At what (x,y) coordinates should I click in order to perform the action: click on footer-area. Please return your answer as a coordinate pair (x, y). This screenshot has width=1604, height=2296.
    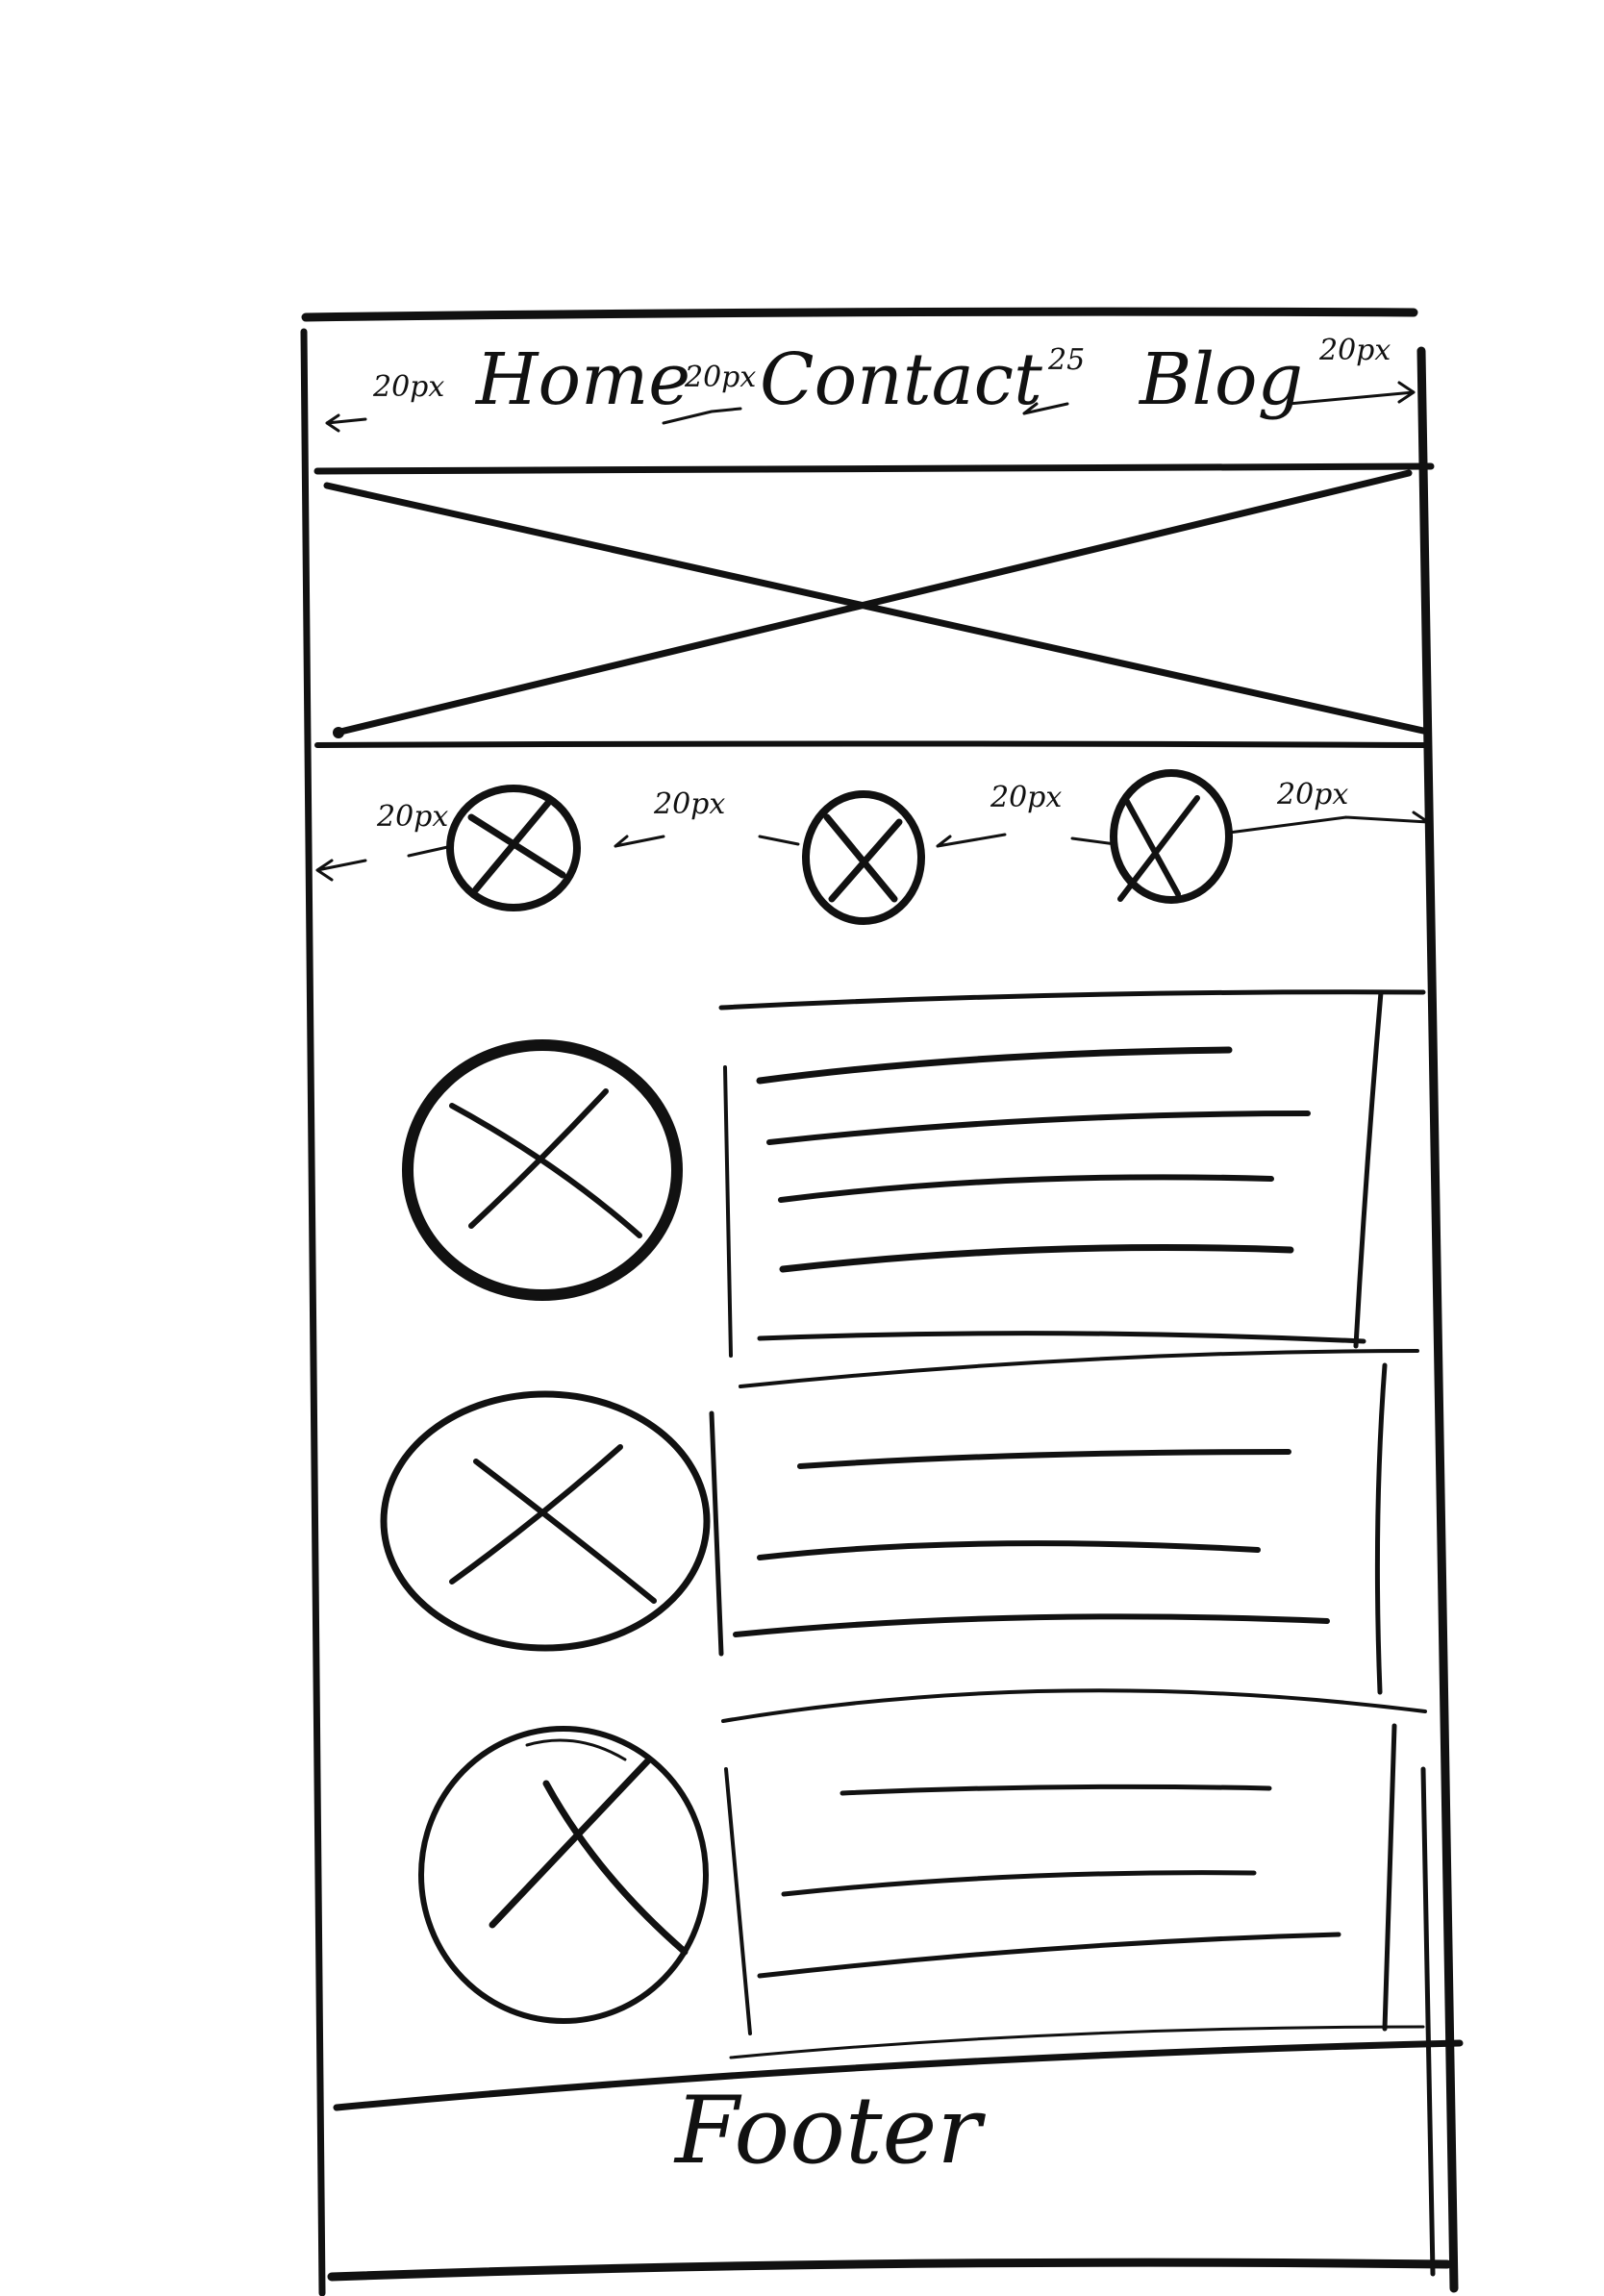
    Looking at the image, I should click on (895, 2160).